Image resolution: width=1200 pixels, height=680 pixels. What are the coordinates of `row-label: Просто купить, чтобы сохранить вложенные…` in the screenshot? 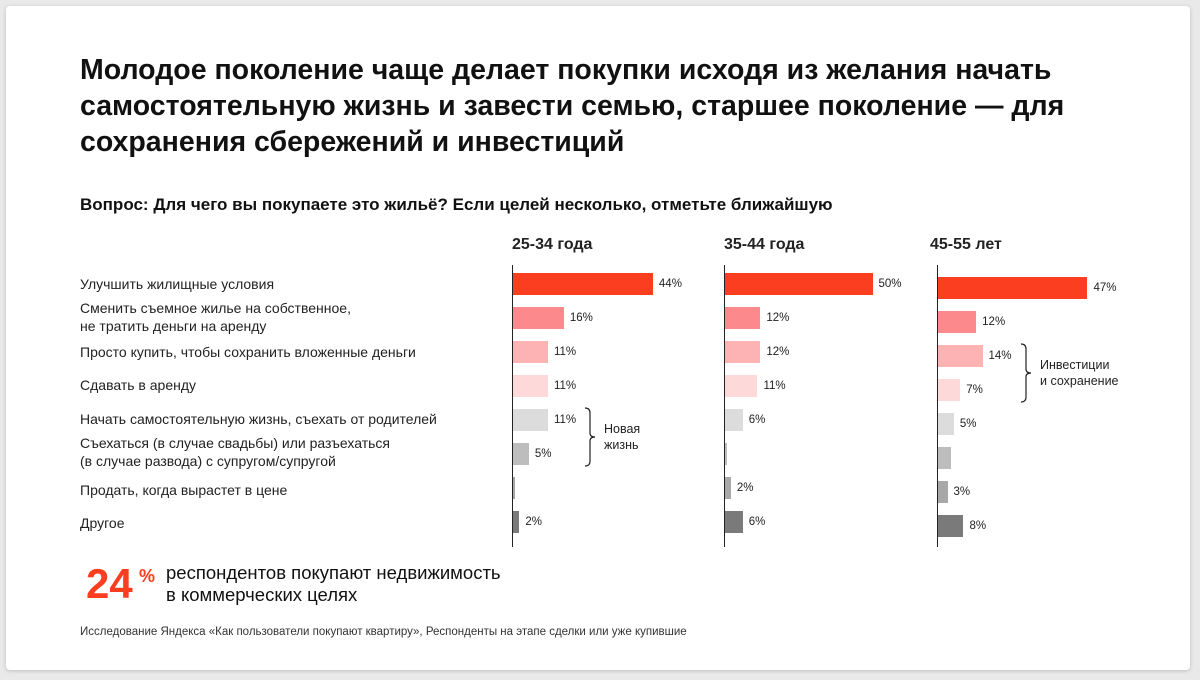 It's located at (248, 352).